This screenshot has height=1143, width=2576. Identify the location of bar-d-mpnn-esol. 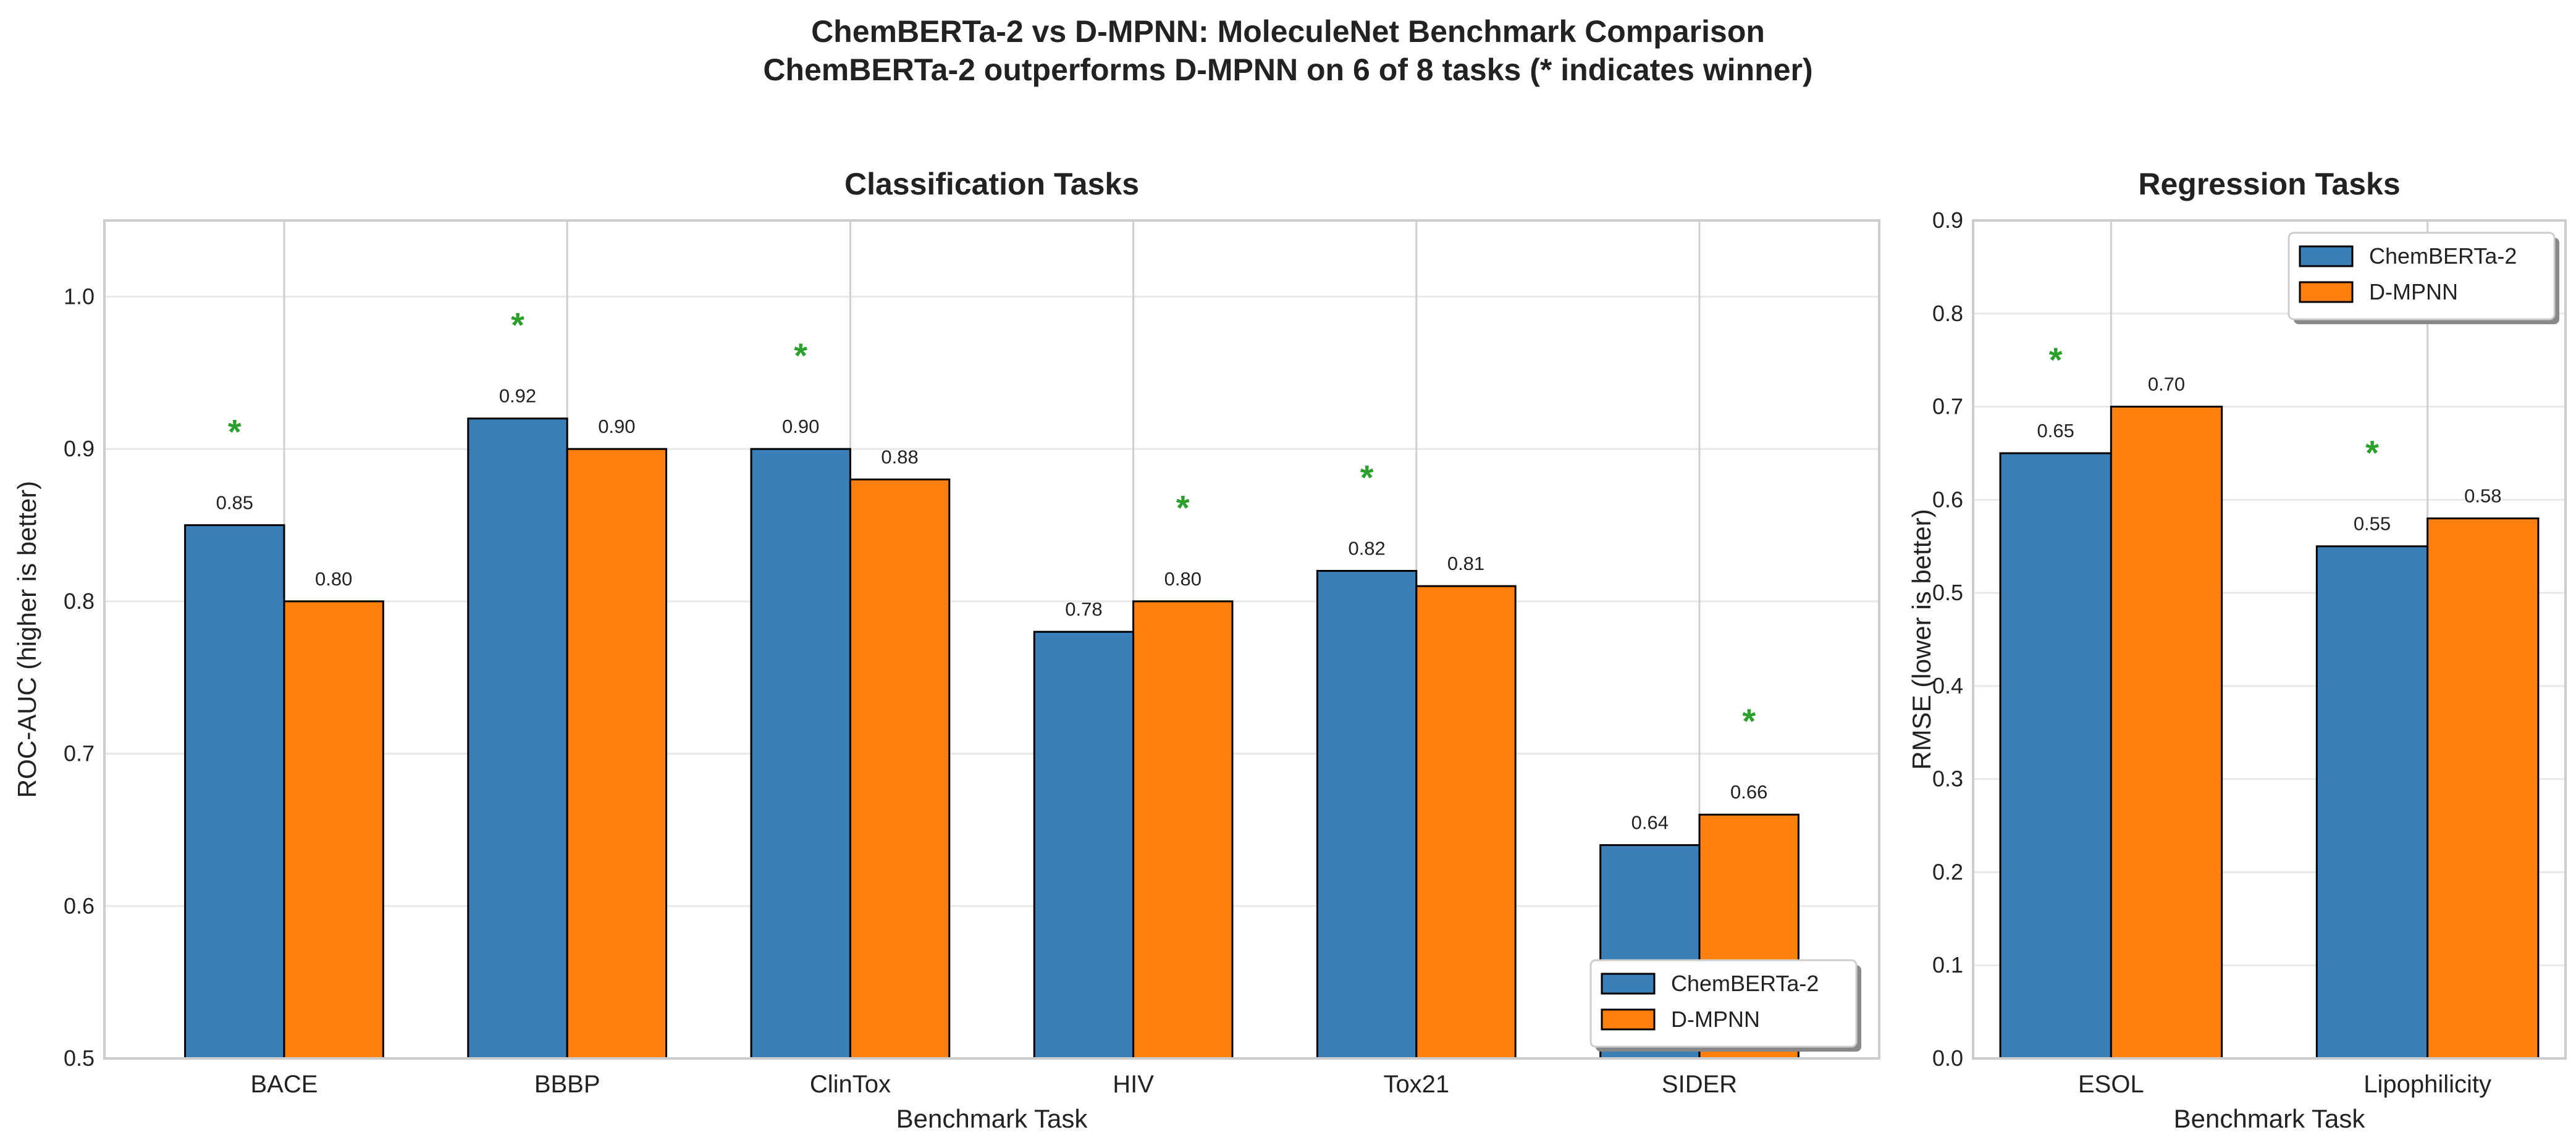
(2166, 733).